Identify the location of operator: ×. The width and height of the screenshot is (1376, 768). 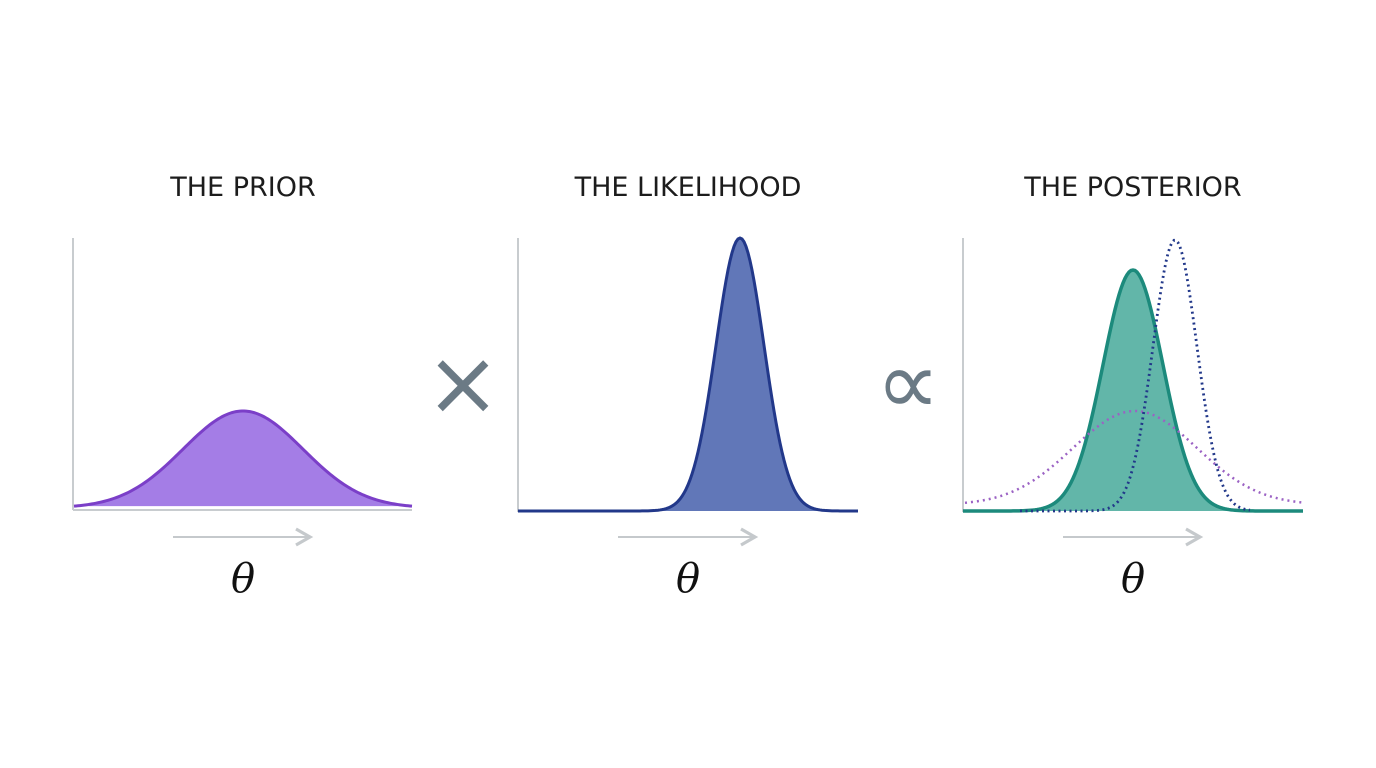
(462, 383).